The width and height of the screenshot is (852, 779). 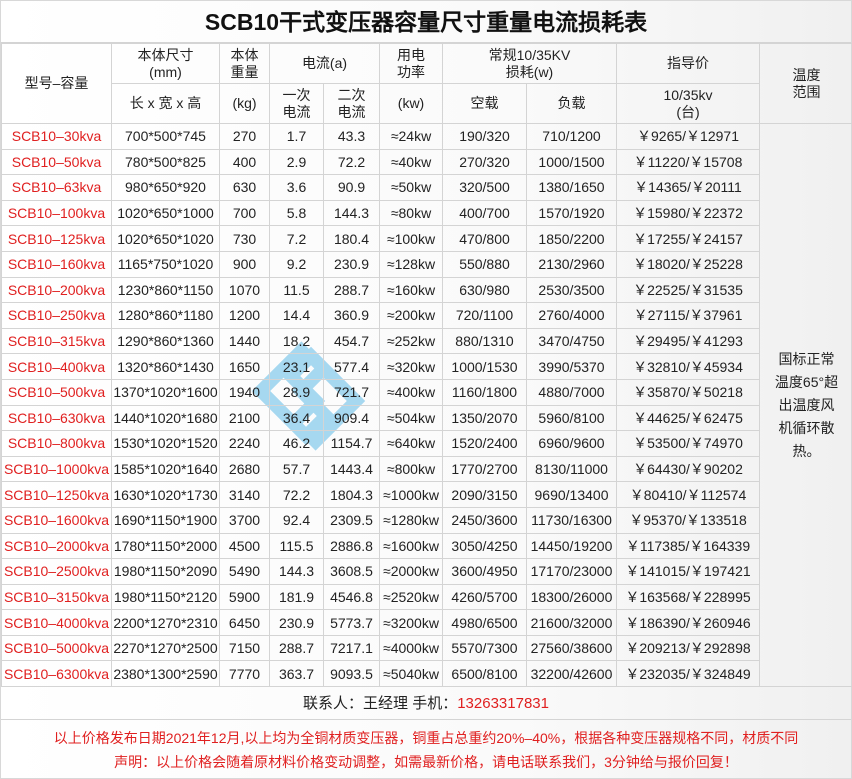 I want to click on cell-size: 780*500*825, so click(x=165, y=162).